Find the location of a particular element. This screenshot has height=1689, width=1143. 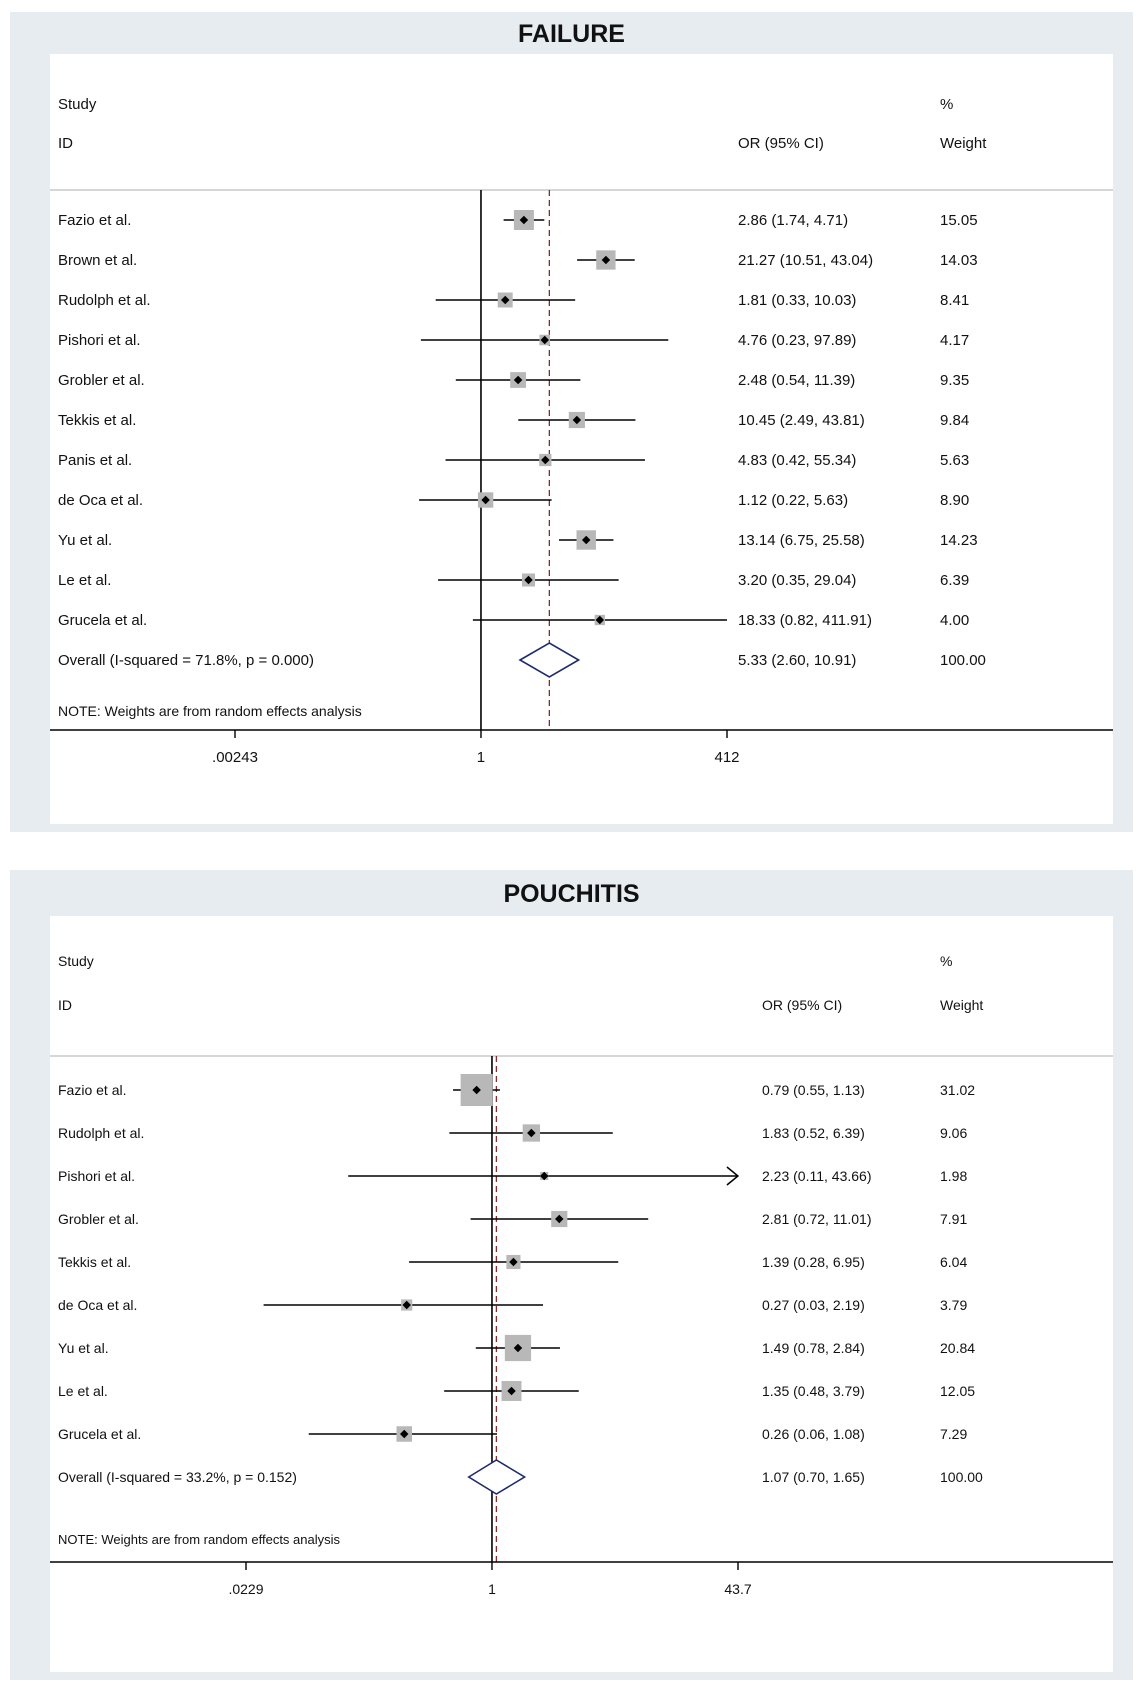

study-row: Tekkis et al. 1.39 (0.28, 6.95) 6.04 is located at coordinates (512, 1262).